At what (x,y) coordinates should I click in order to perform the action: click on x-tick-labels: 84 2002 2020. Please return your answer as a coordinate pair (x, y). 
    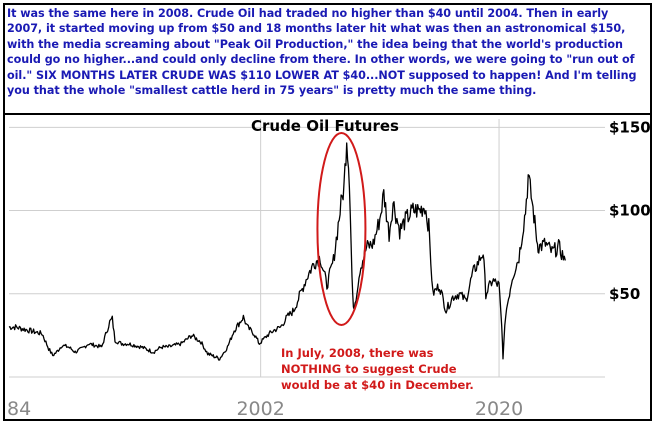
    Looking at the image, I should click on (265, 408).